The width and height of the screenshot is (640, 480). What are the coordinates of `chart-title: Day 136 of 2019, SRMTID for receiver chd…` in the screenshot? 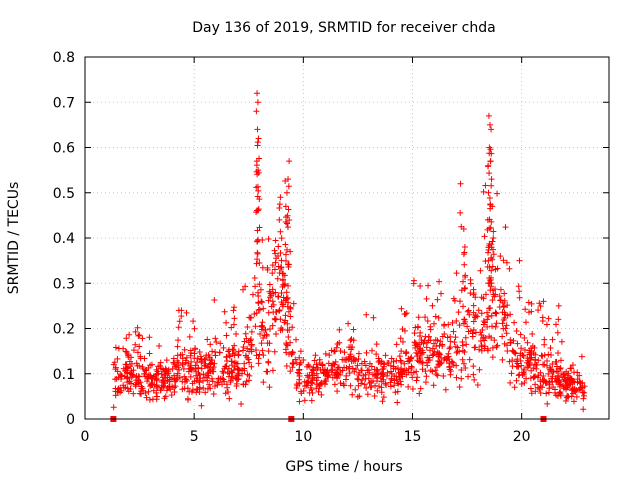 It's located at (343, 28).